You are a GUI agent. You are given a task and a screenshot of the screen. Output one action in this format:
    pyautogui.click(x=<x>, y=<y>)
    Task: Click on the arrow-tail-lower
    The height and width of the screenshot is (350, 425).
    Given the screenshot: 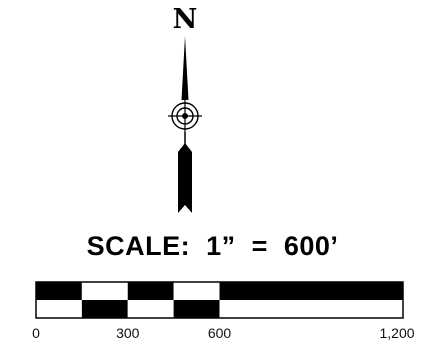 What is the action you would take?
    pyautogui.click(x=185, y=178)
    